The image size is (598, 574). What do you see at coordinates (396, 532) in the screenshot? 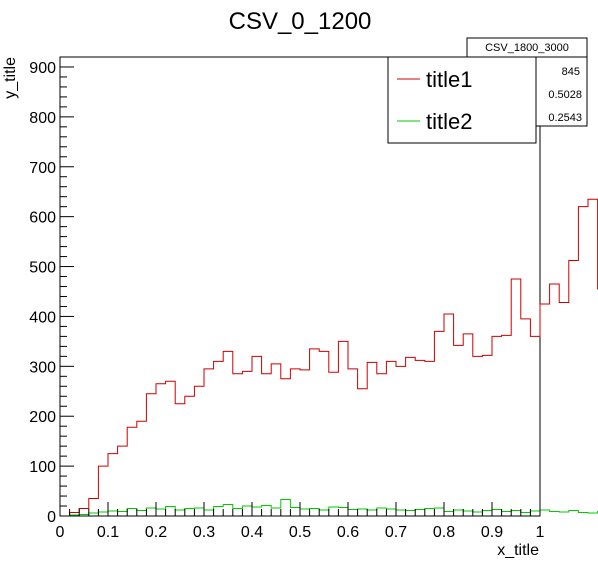
I see `x-tick-label: 0.7` at bounding box center [396, 532].